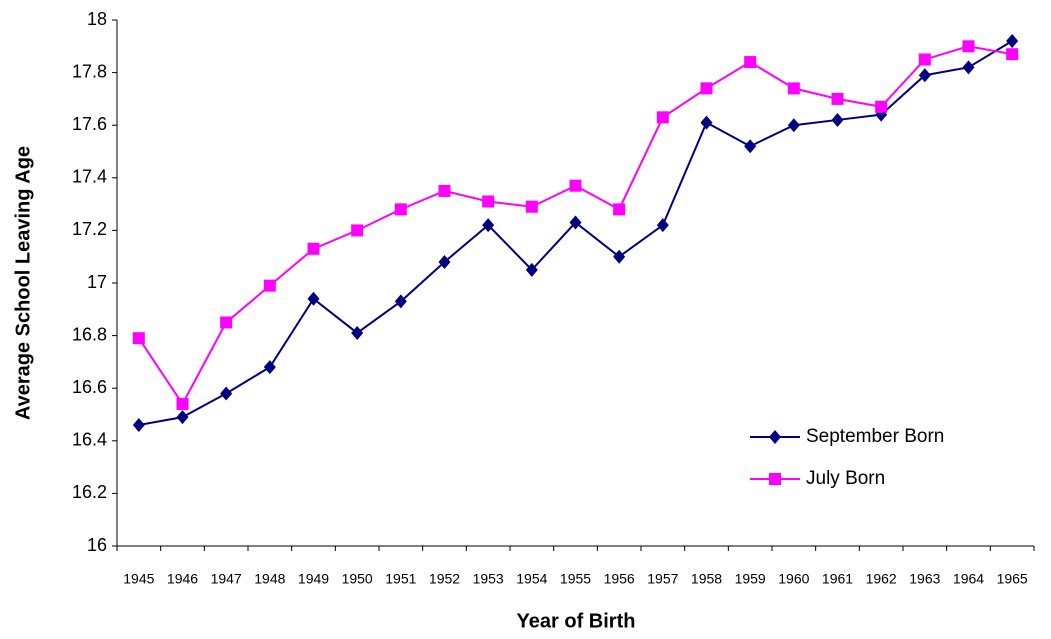  What do you see at coordinates (89, 334) in the screenshot?
I see `y-tick-label: 16.8` at bounding box center [89, 334].